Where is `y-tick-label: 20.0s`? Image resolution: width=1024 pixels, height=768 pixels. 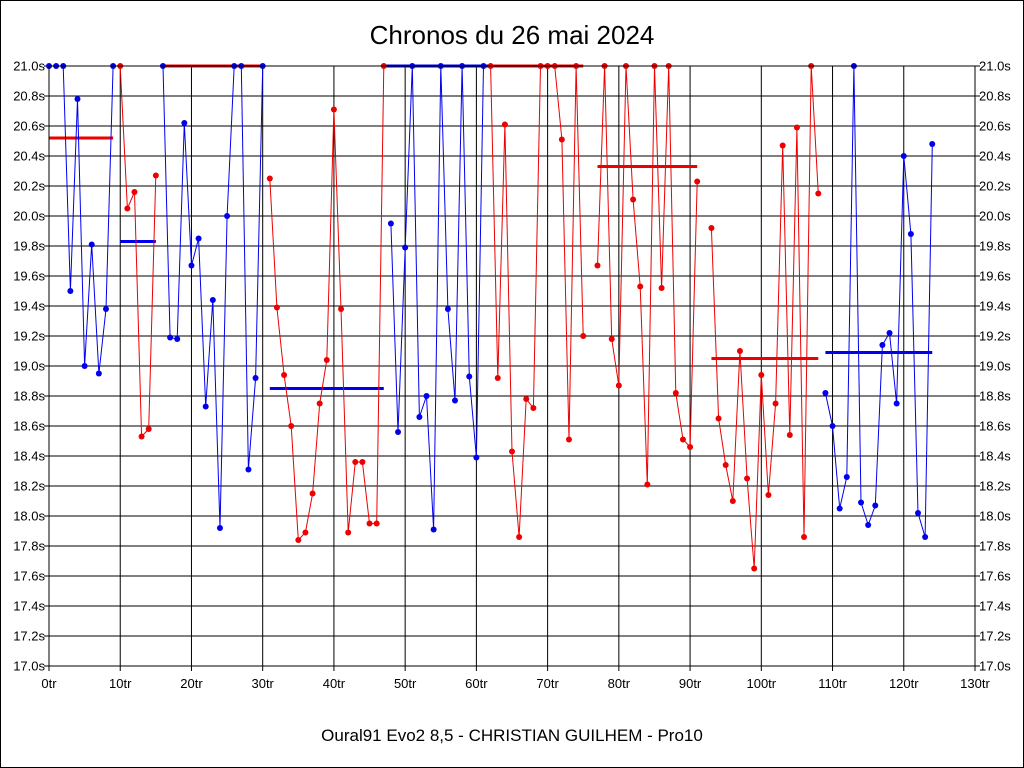 y-tick-label: 20.0s is located at coordinates (995, 216).